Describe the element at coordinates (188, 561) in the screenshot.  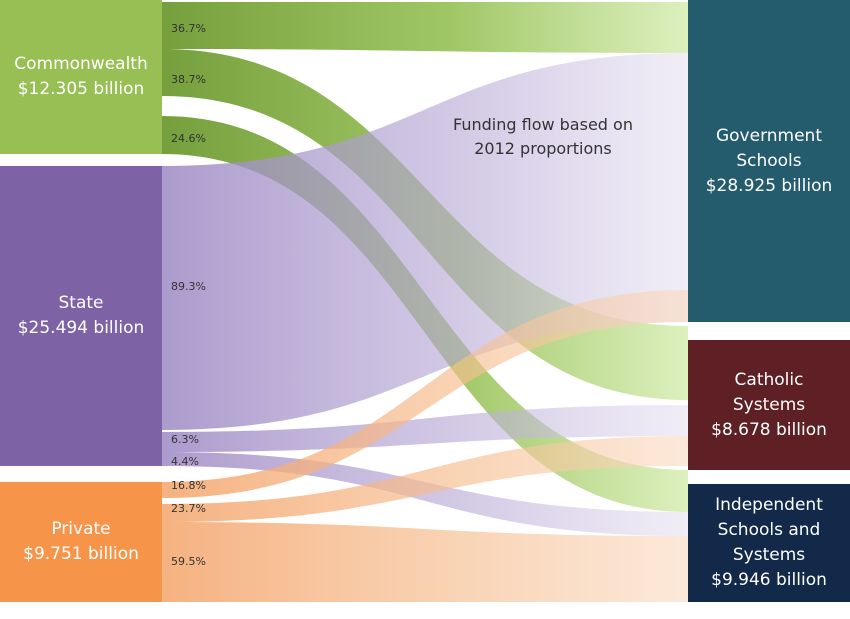
I see `flow-percent-private-to-independent: 59.5%` at that location.